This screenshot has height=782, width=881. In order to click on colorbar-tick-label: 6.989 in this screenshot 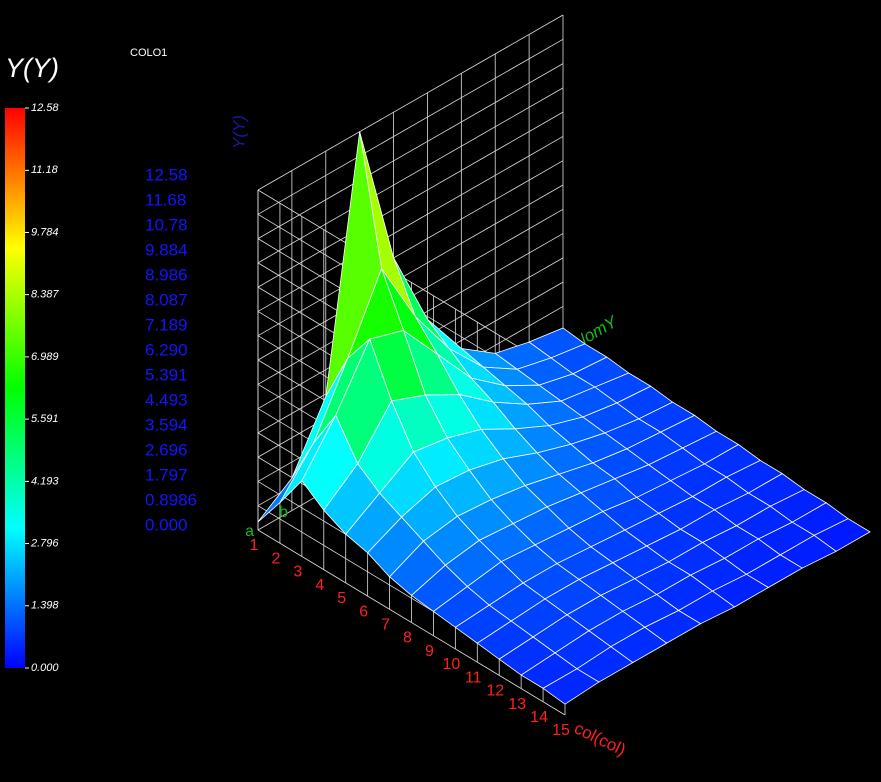, I will do `click(45, 357)`.